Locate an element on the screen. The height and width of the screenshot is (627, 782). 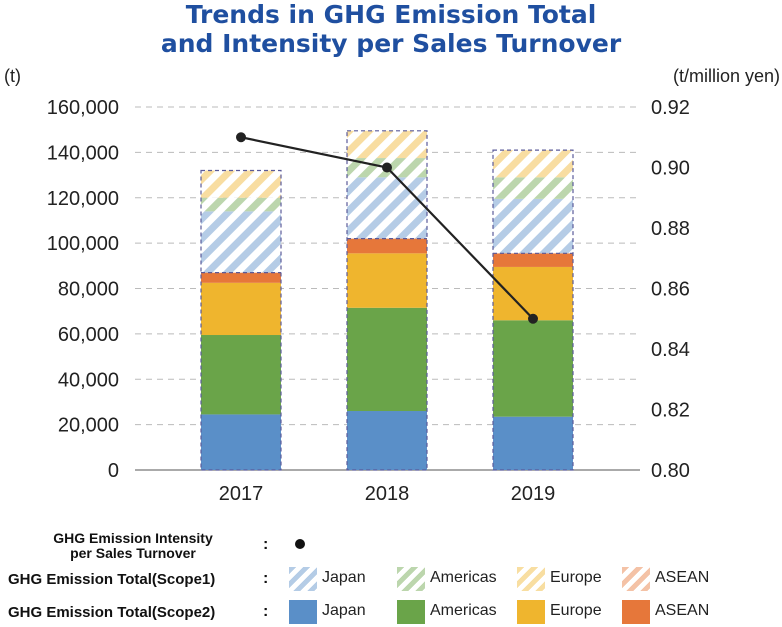
right-tick-label: 0.88 is located at coordinates (670, 229).